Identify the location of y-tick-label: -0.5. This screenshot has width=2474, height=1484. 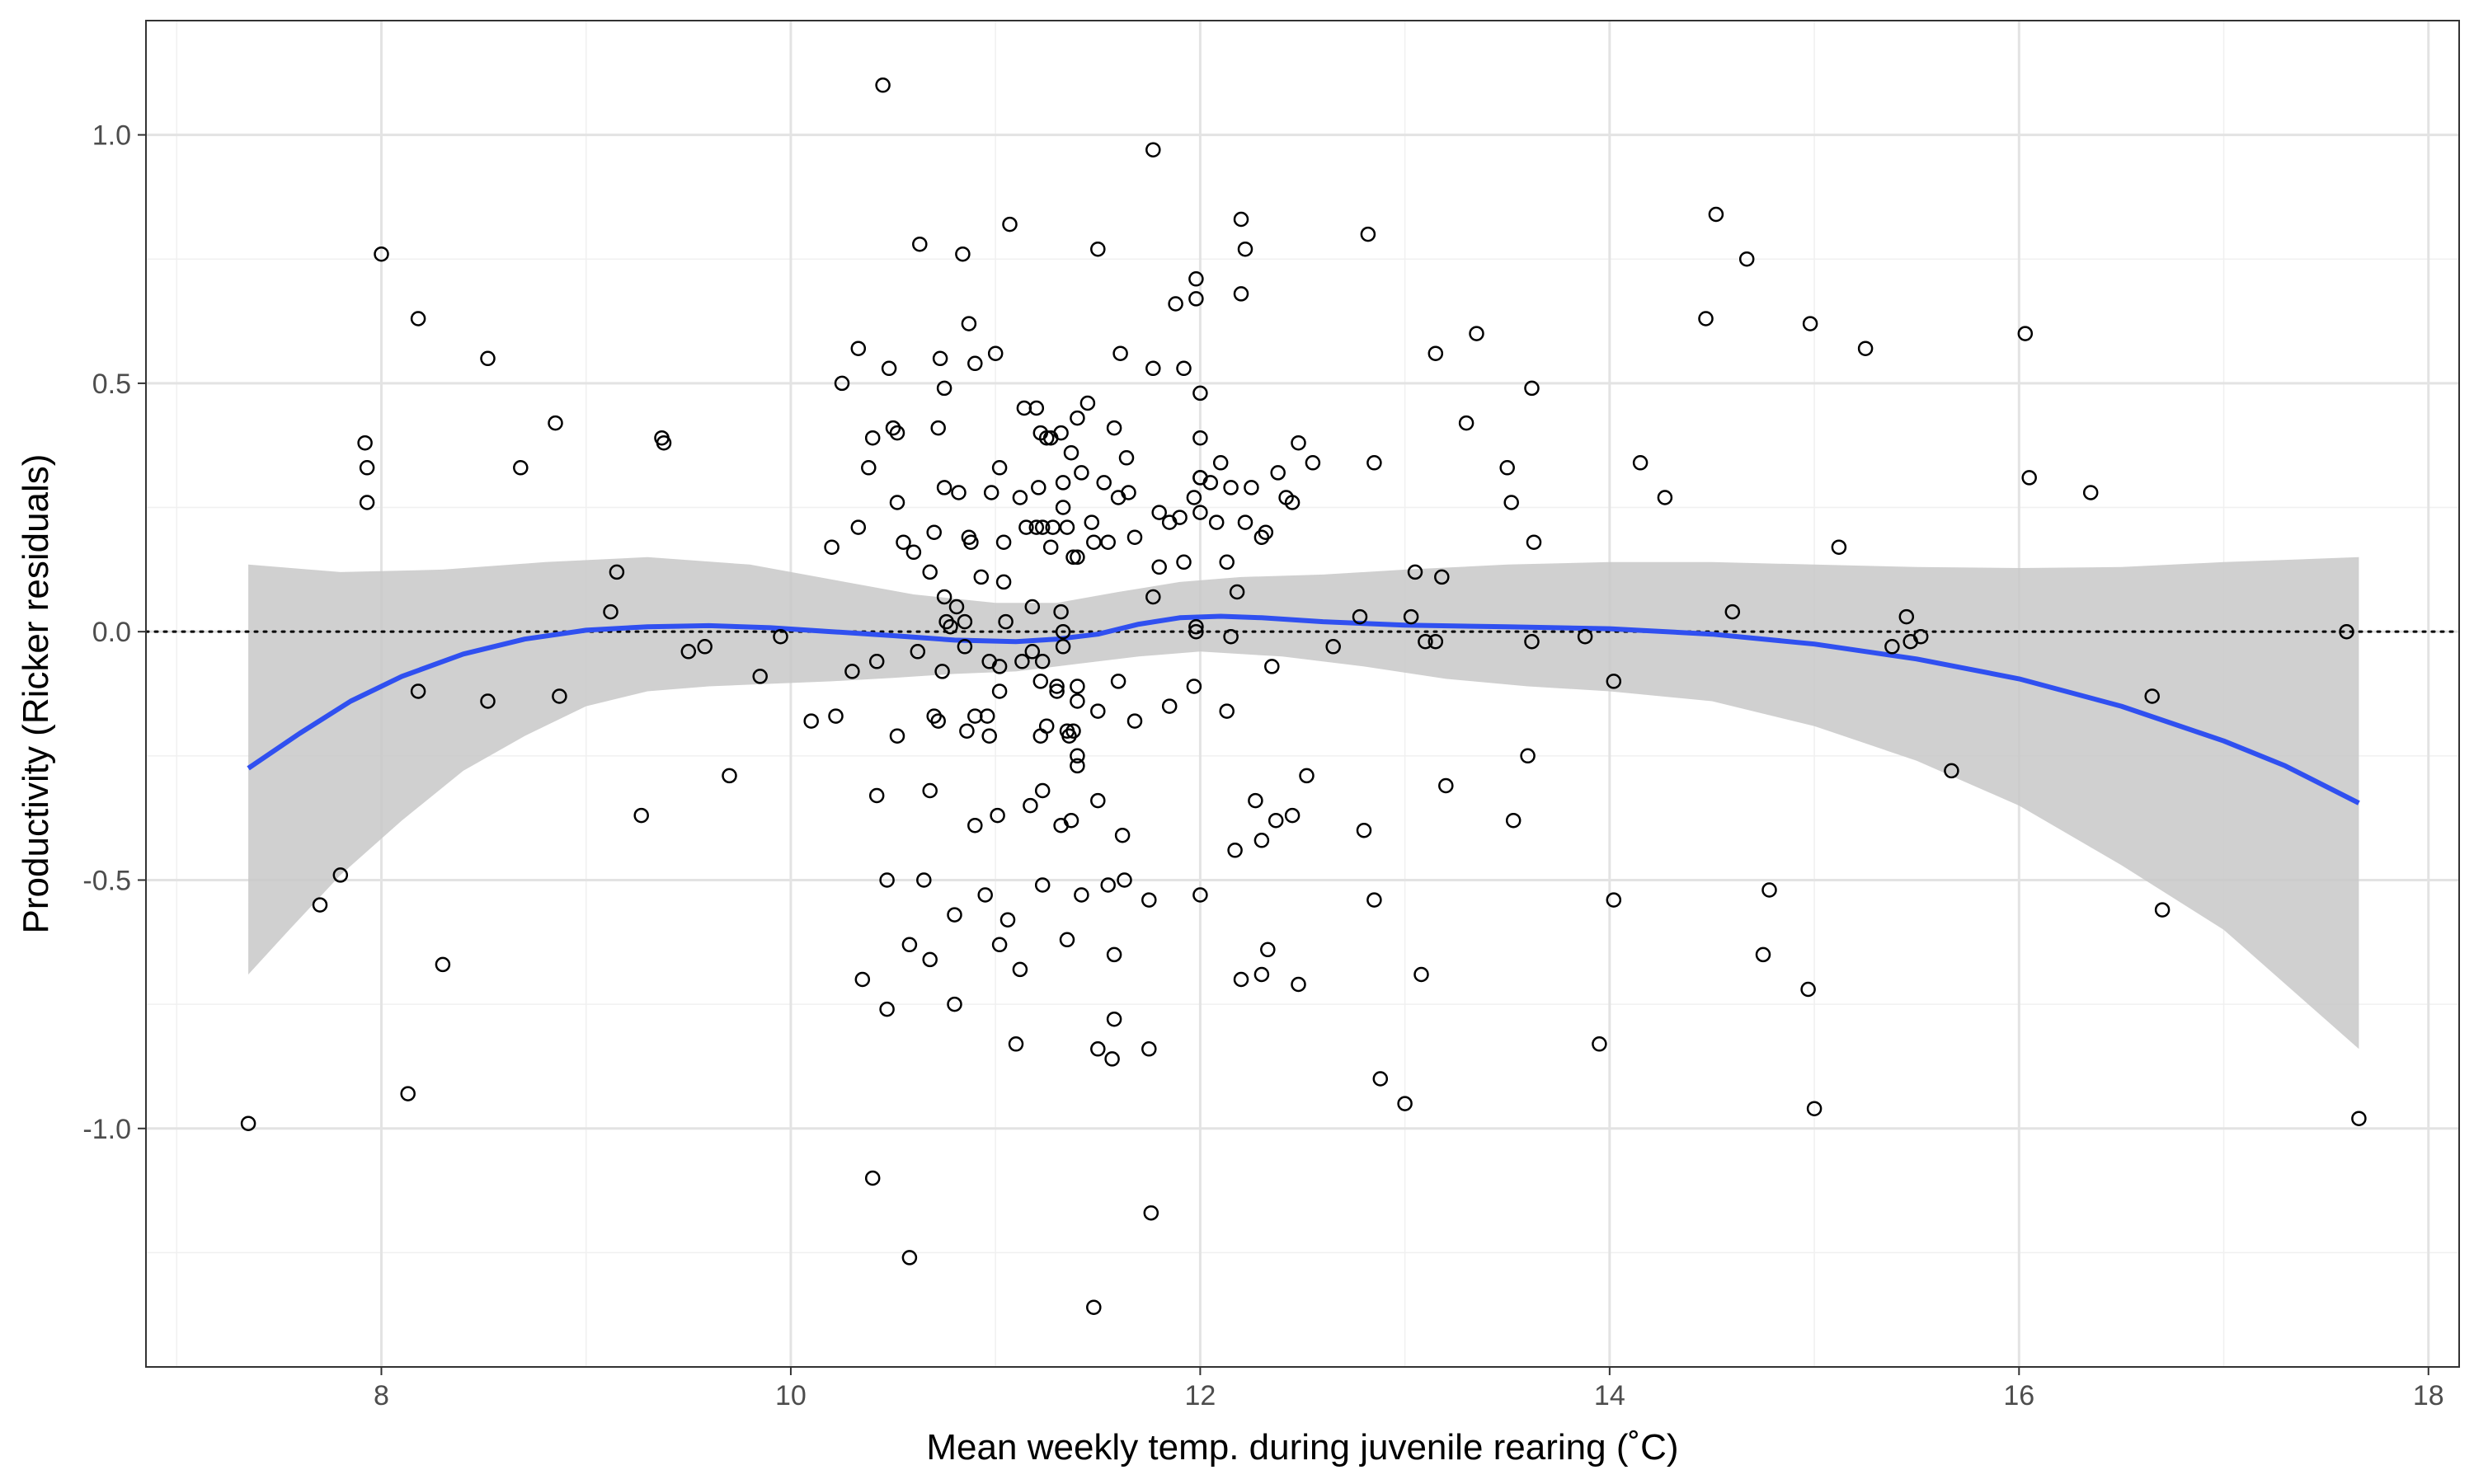
(106, 881).